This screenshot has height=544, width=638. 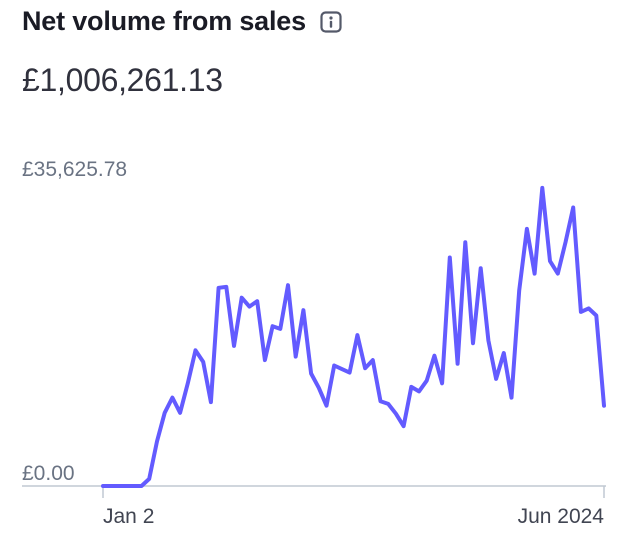 I want to click on y-tick-label-min: £0.00, so click(x=48, y=473).